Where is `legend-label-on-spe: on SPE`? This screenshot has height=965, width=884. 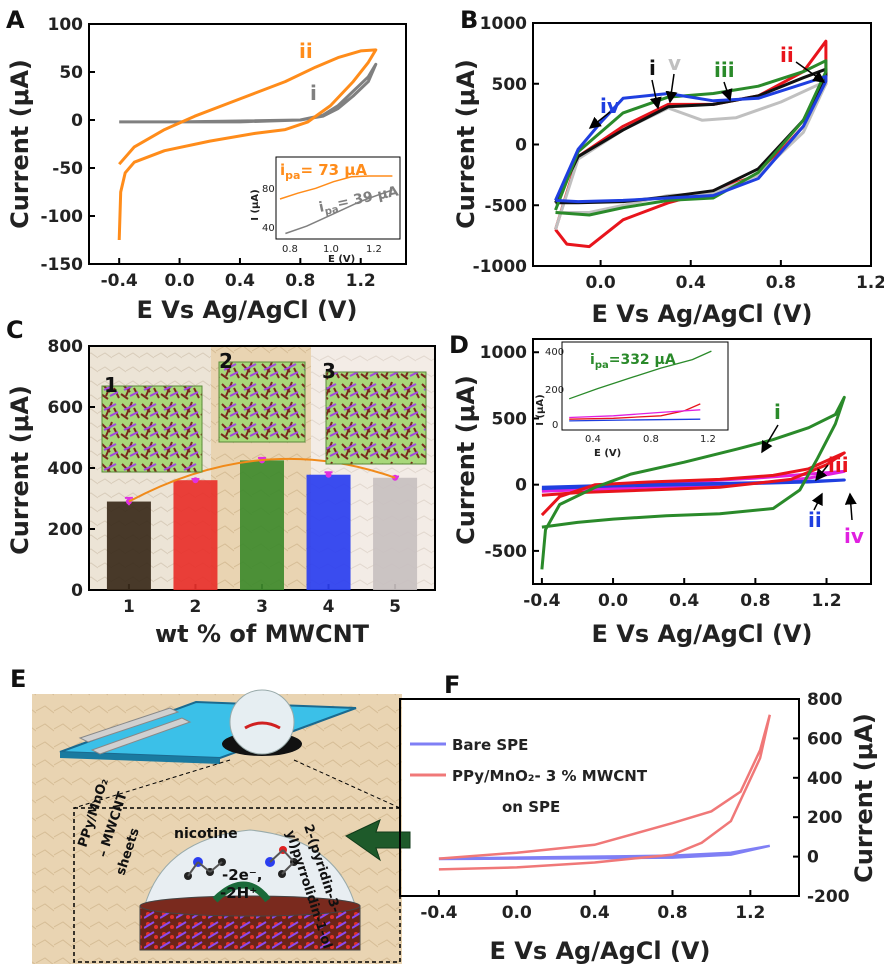
legend-label-on-spe: on SPE is located at coordinates (531, 807).